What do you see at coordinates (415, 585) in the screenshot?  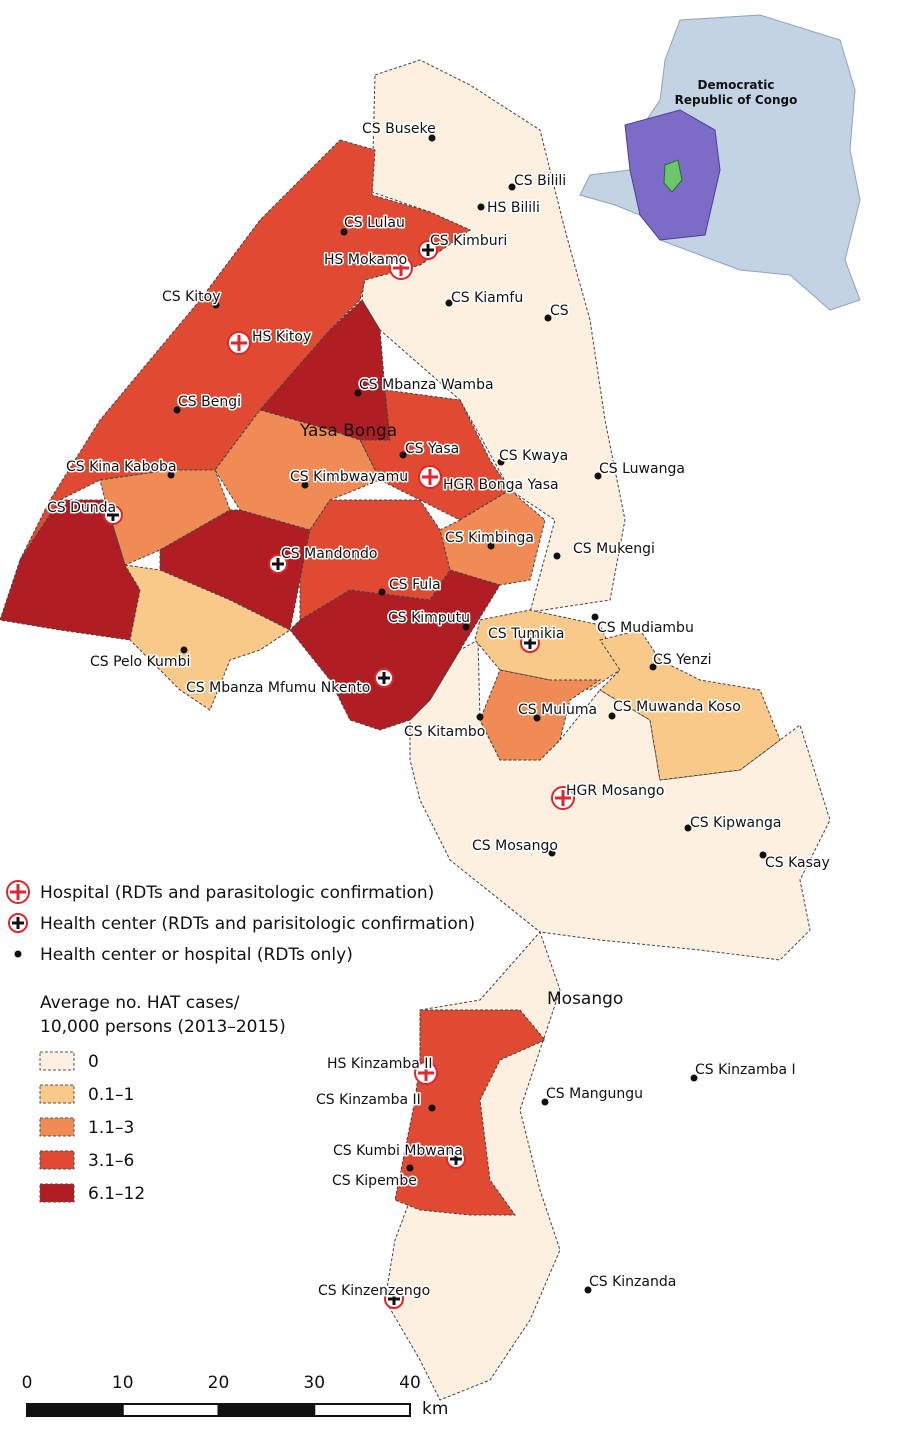 I see `facility-label: CS Fula` at bounding box center [415, 585].